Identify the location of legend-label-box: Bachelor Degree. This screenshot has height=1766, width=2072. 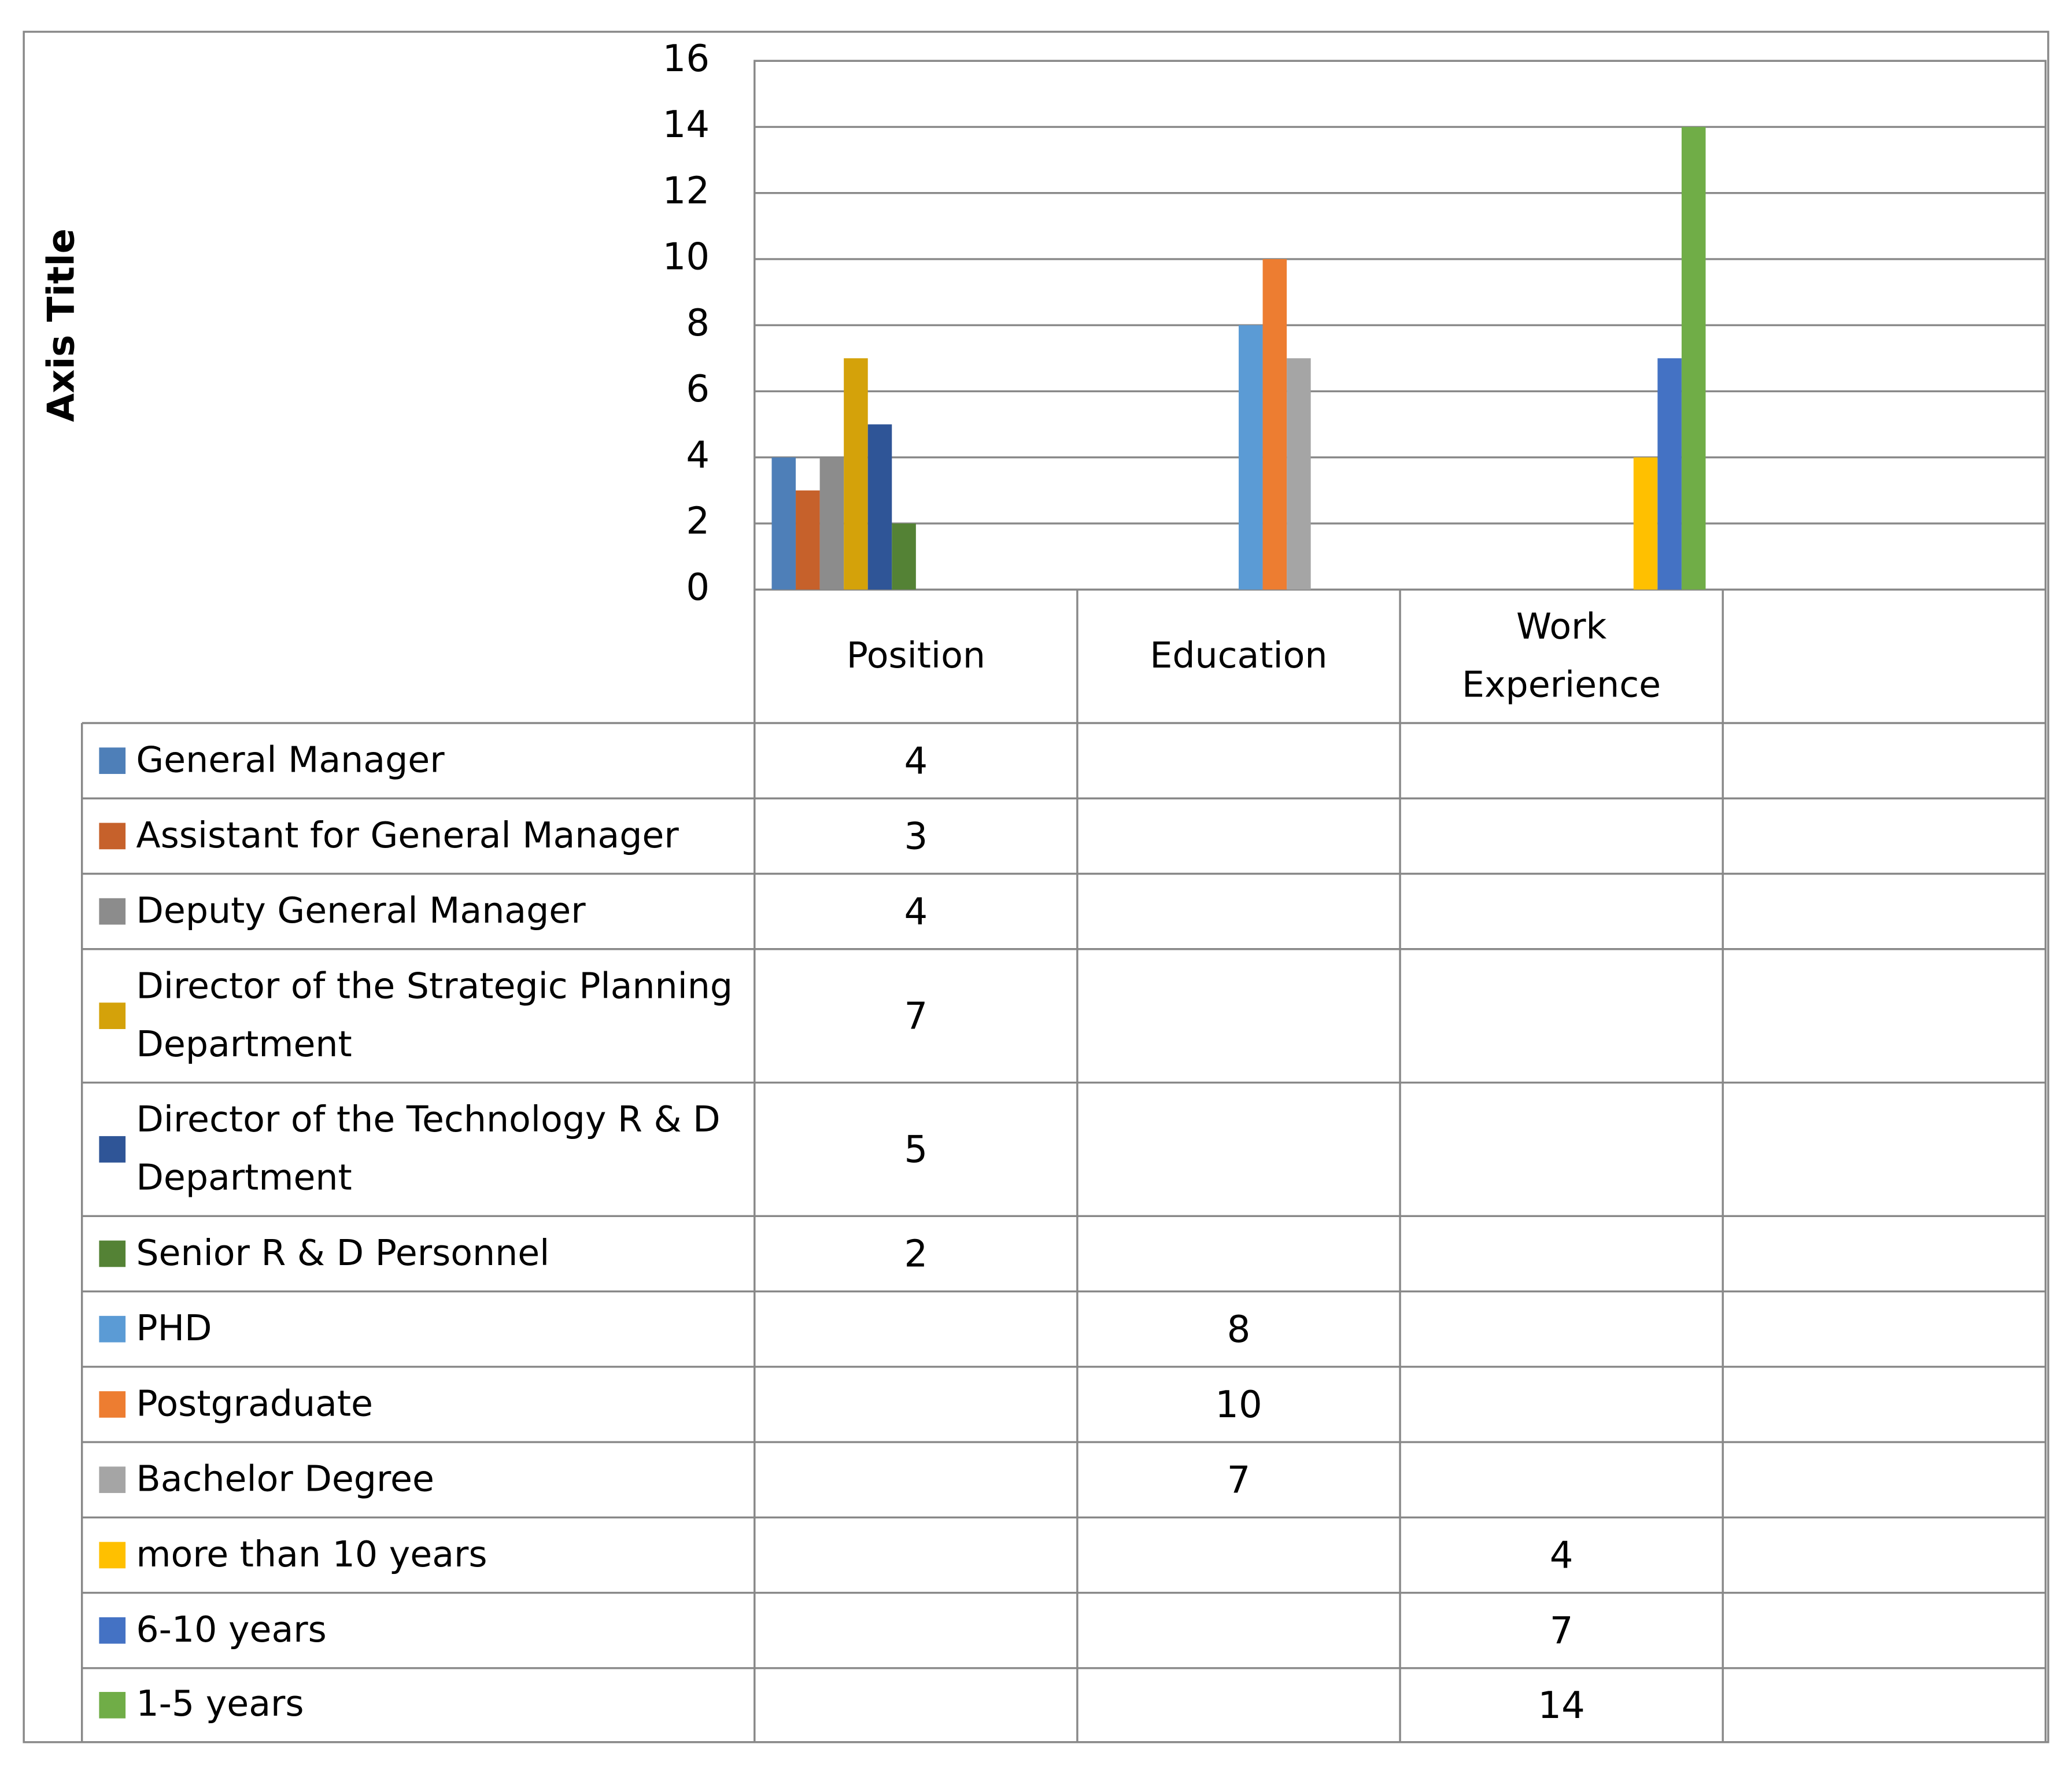
(285, 1479).